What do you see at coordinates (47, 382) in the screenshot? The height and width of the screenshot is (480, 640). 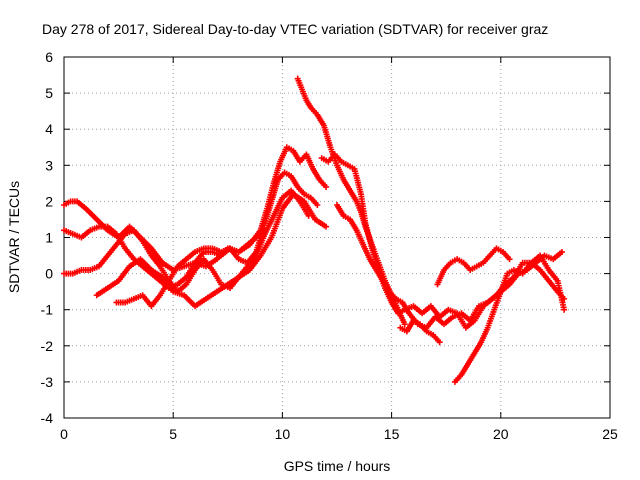 I see `y-tick-label: -3` at bounding box center [47, 382].